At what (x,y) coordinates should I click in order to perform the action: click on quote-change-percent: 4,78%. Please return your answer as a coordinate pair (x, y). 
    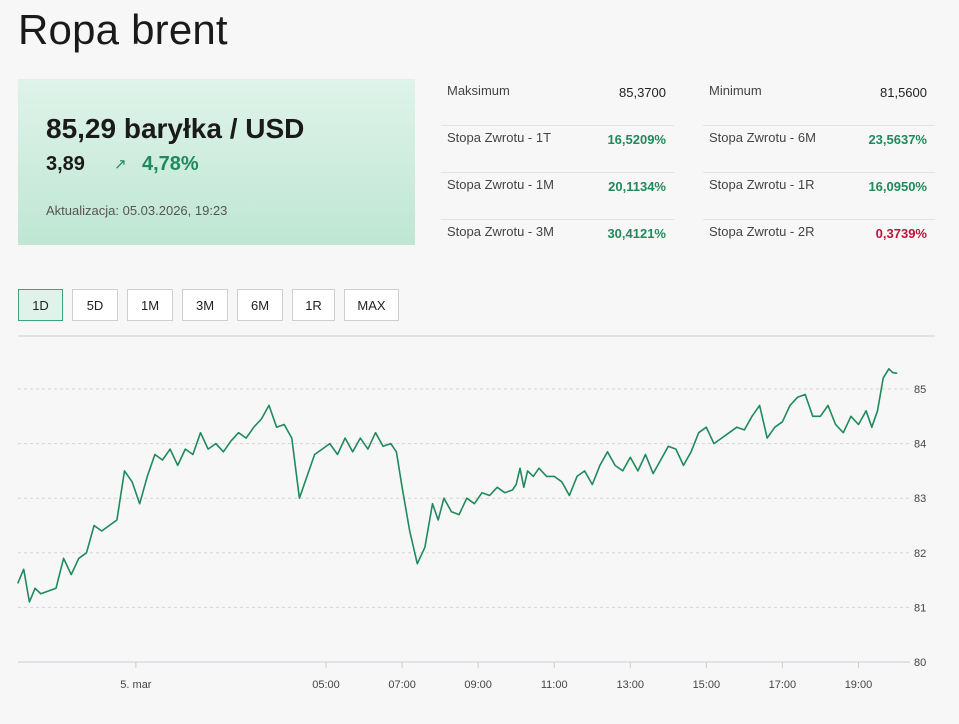
    Looking at the image, I should click on (170, 164).